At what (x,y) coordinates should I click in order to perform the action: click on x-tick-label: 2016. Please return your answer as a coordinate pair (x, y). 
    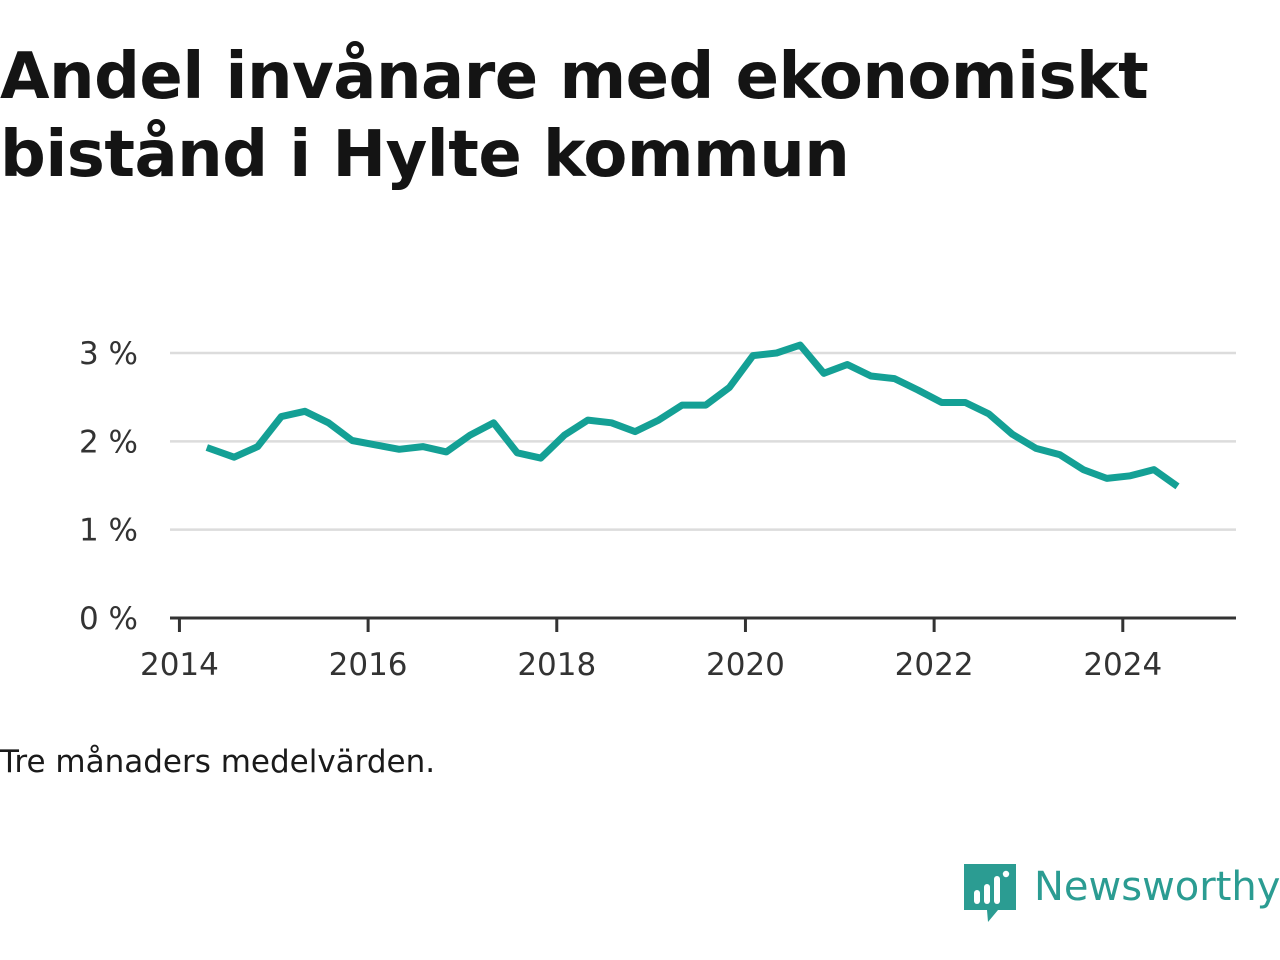
    Looking at the image, I should click on (368, 665).